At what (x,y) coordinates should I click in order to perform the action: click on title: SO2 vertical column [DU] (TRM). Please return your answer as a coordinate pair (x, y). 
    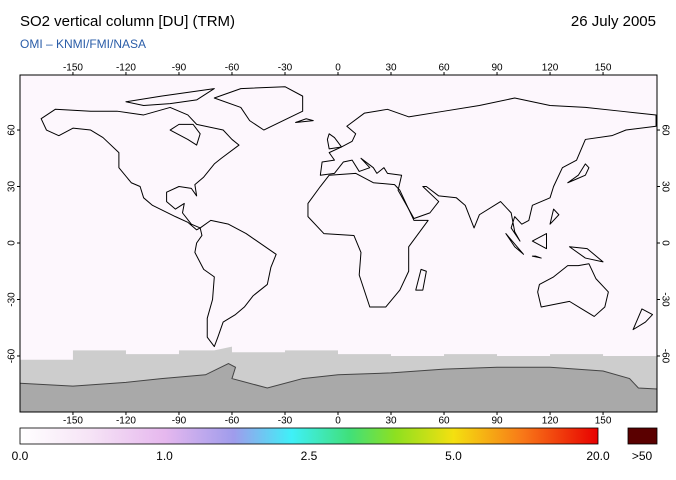
    Looking at the image, I should click on (127, 21).